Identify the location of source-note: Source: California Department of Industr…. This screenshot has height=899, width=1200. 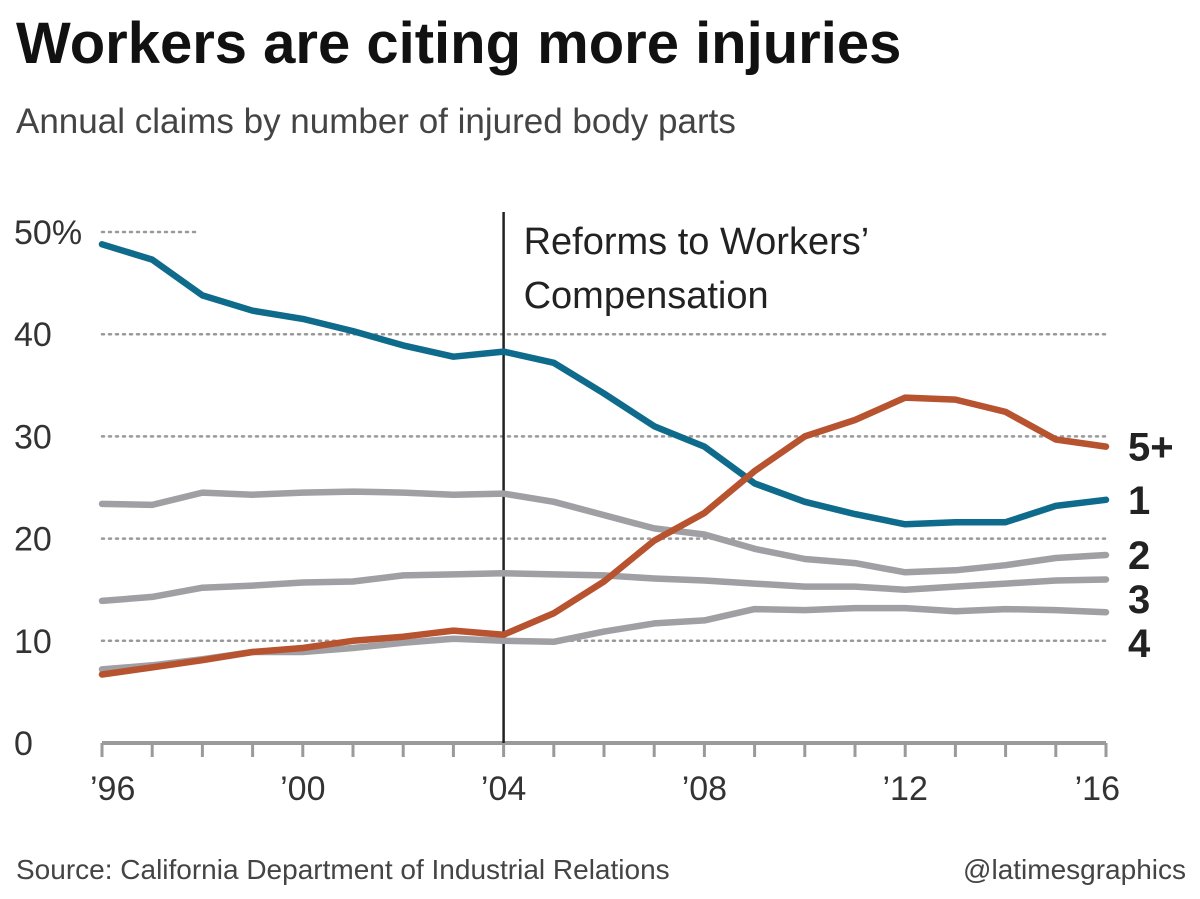
(343, 869).